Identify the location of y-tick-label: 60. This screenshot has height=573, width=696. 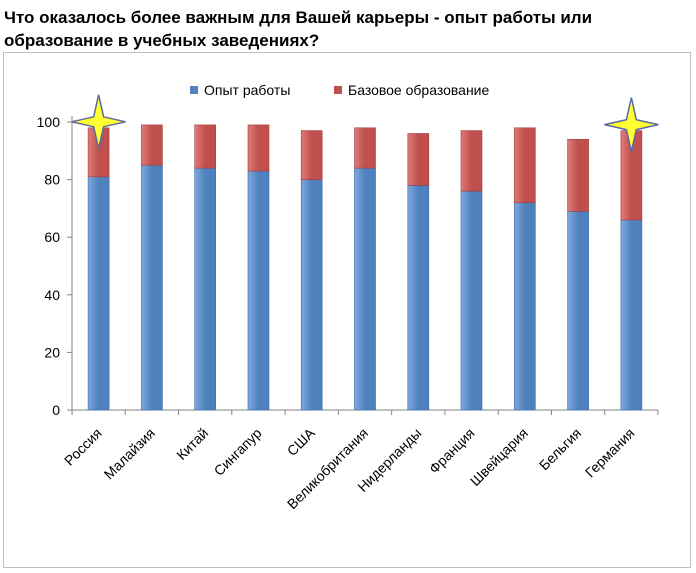
(52, 237).